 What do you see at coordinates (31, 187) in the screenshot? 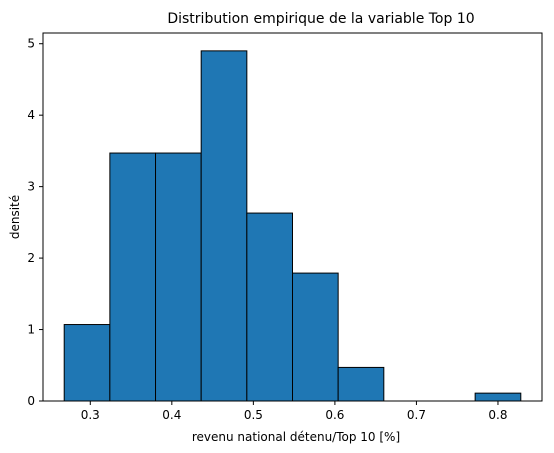
I see `y-tick-label: 3` at bounding box center [31, 187].